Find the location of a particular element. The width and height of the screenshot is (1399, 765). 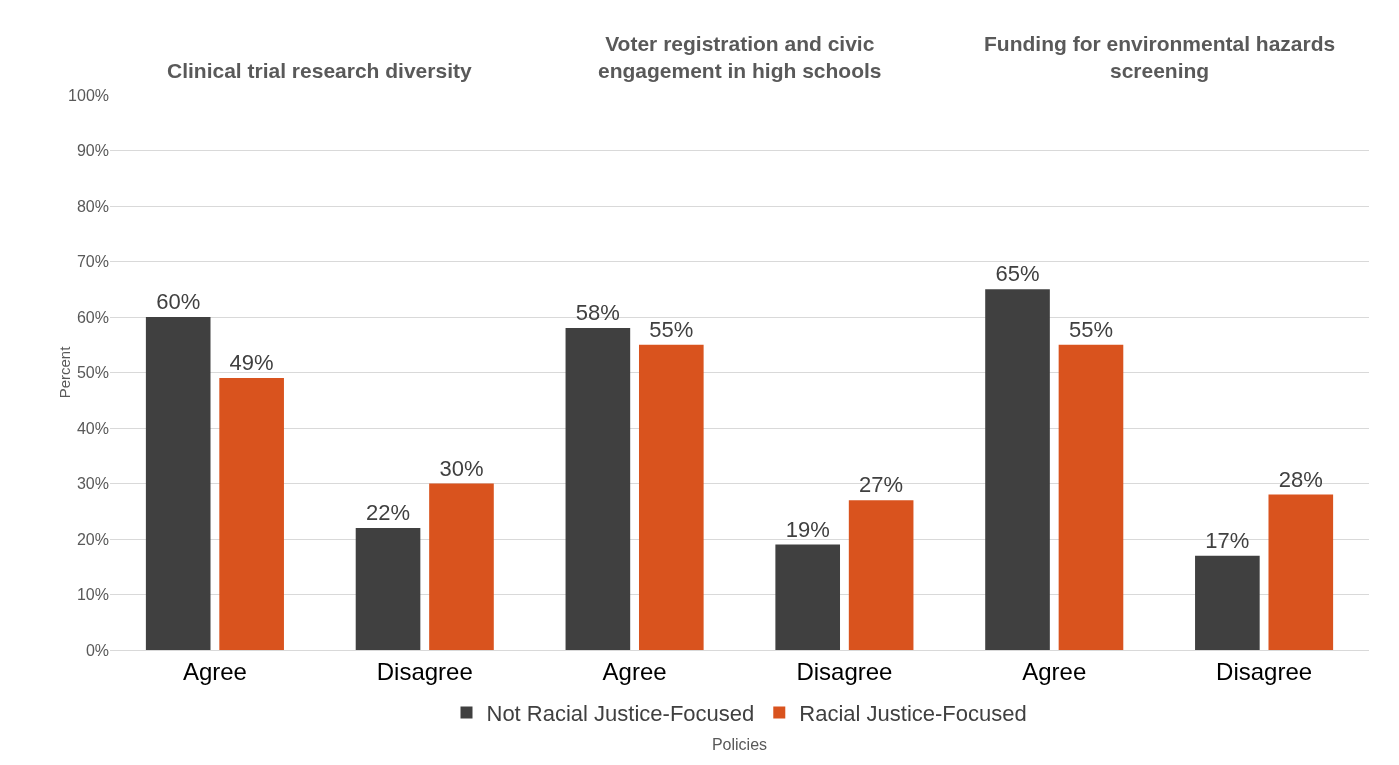

text: Funding for environmental hazards screening is located at coordinates (1160, 57).